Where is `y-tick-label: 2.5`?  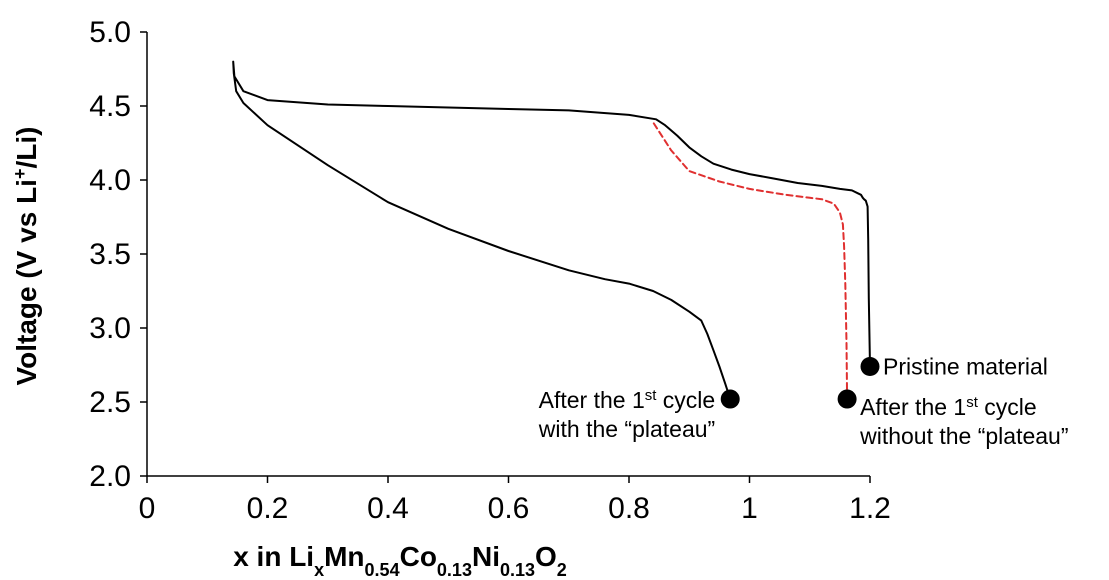 y-tick-label: 2.5 is located at coordinates (110, 402).